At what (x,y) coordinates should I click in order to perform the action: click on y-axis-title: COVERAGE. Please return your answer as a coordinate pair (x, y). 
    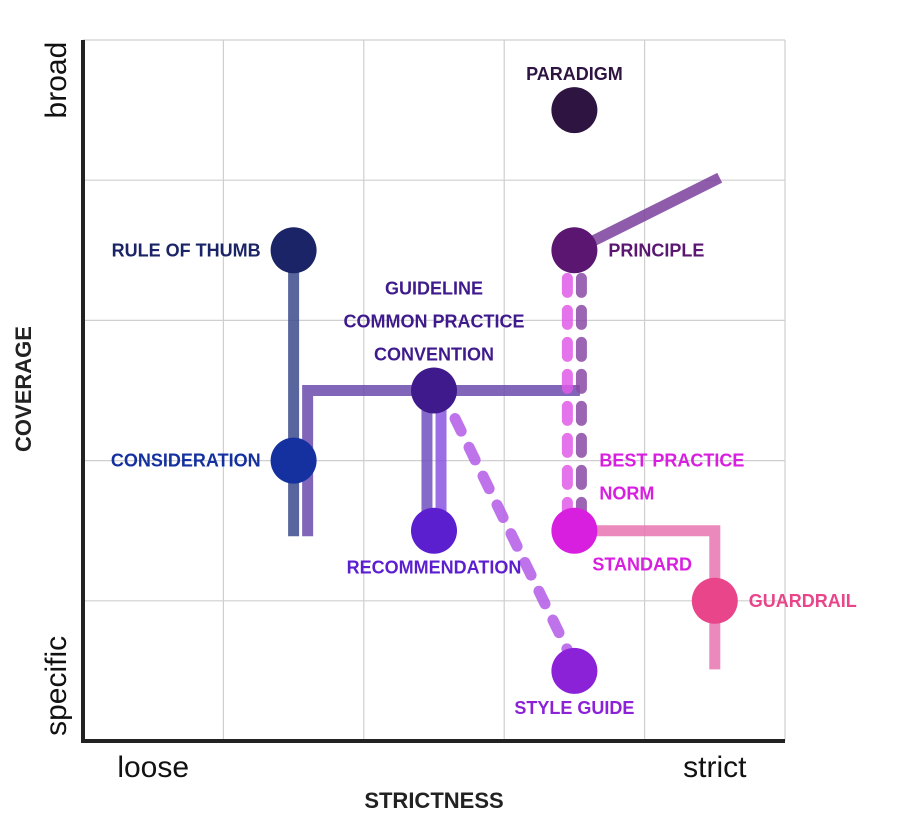
    Looking at the image, I should click on (23, 389).